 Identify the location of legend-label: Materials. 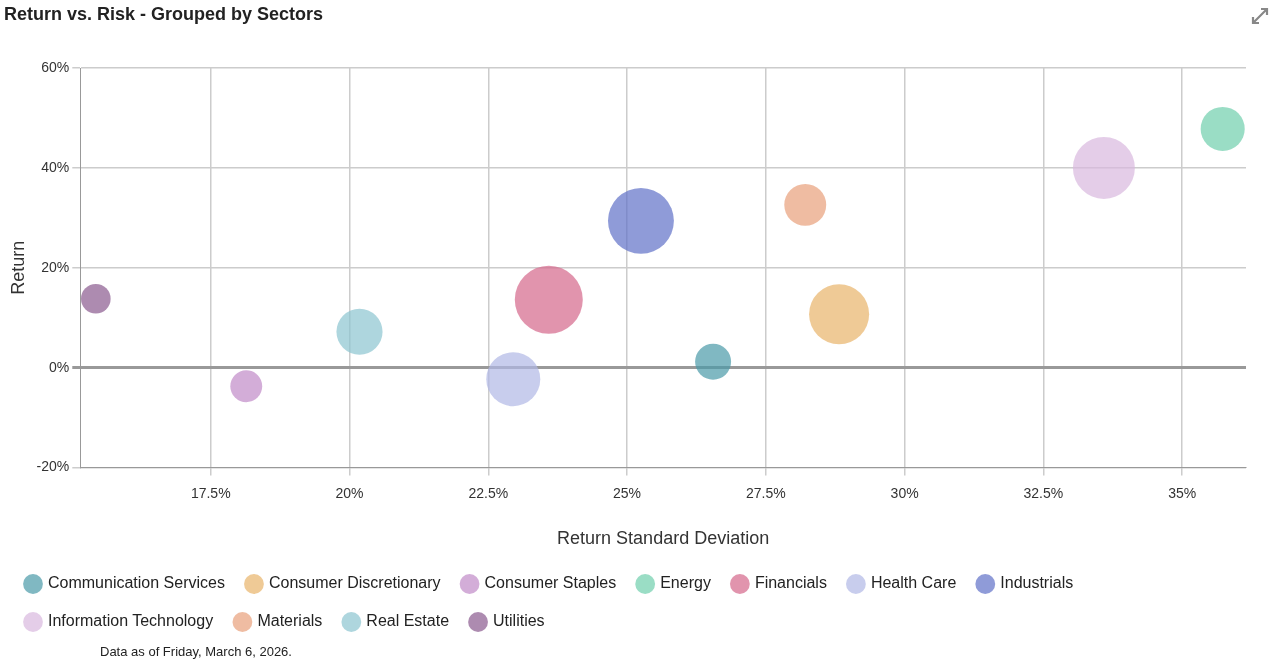
(290, 621).